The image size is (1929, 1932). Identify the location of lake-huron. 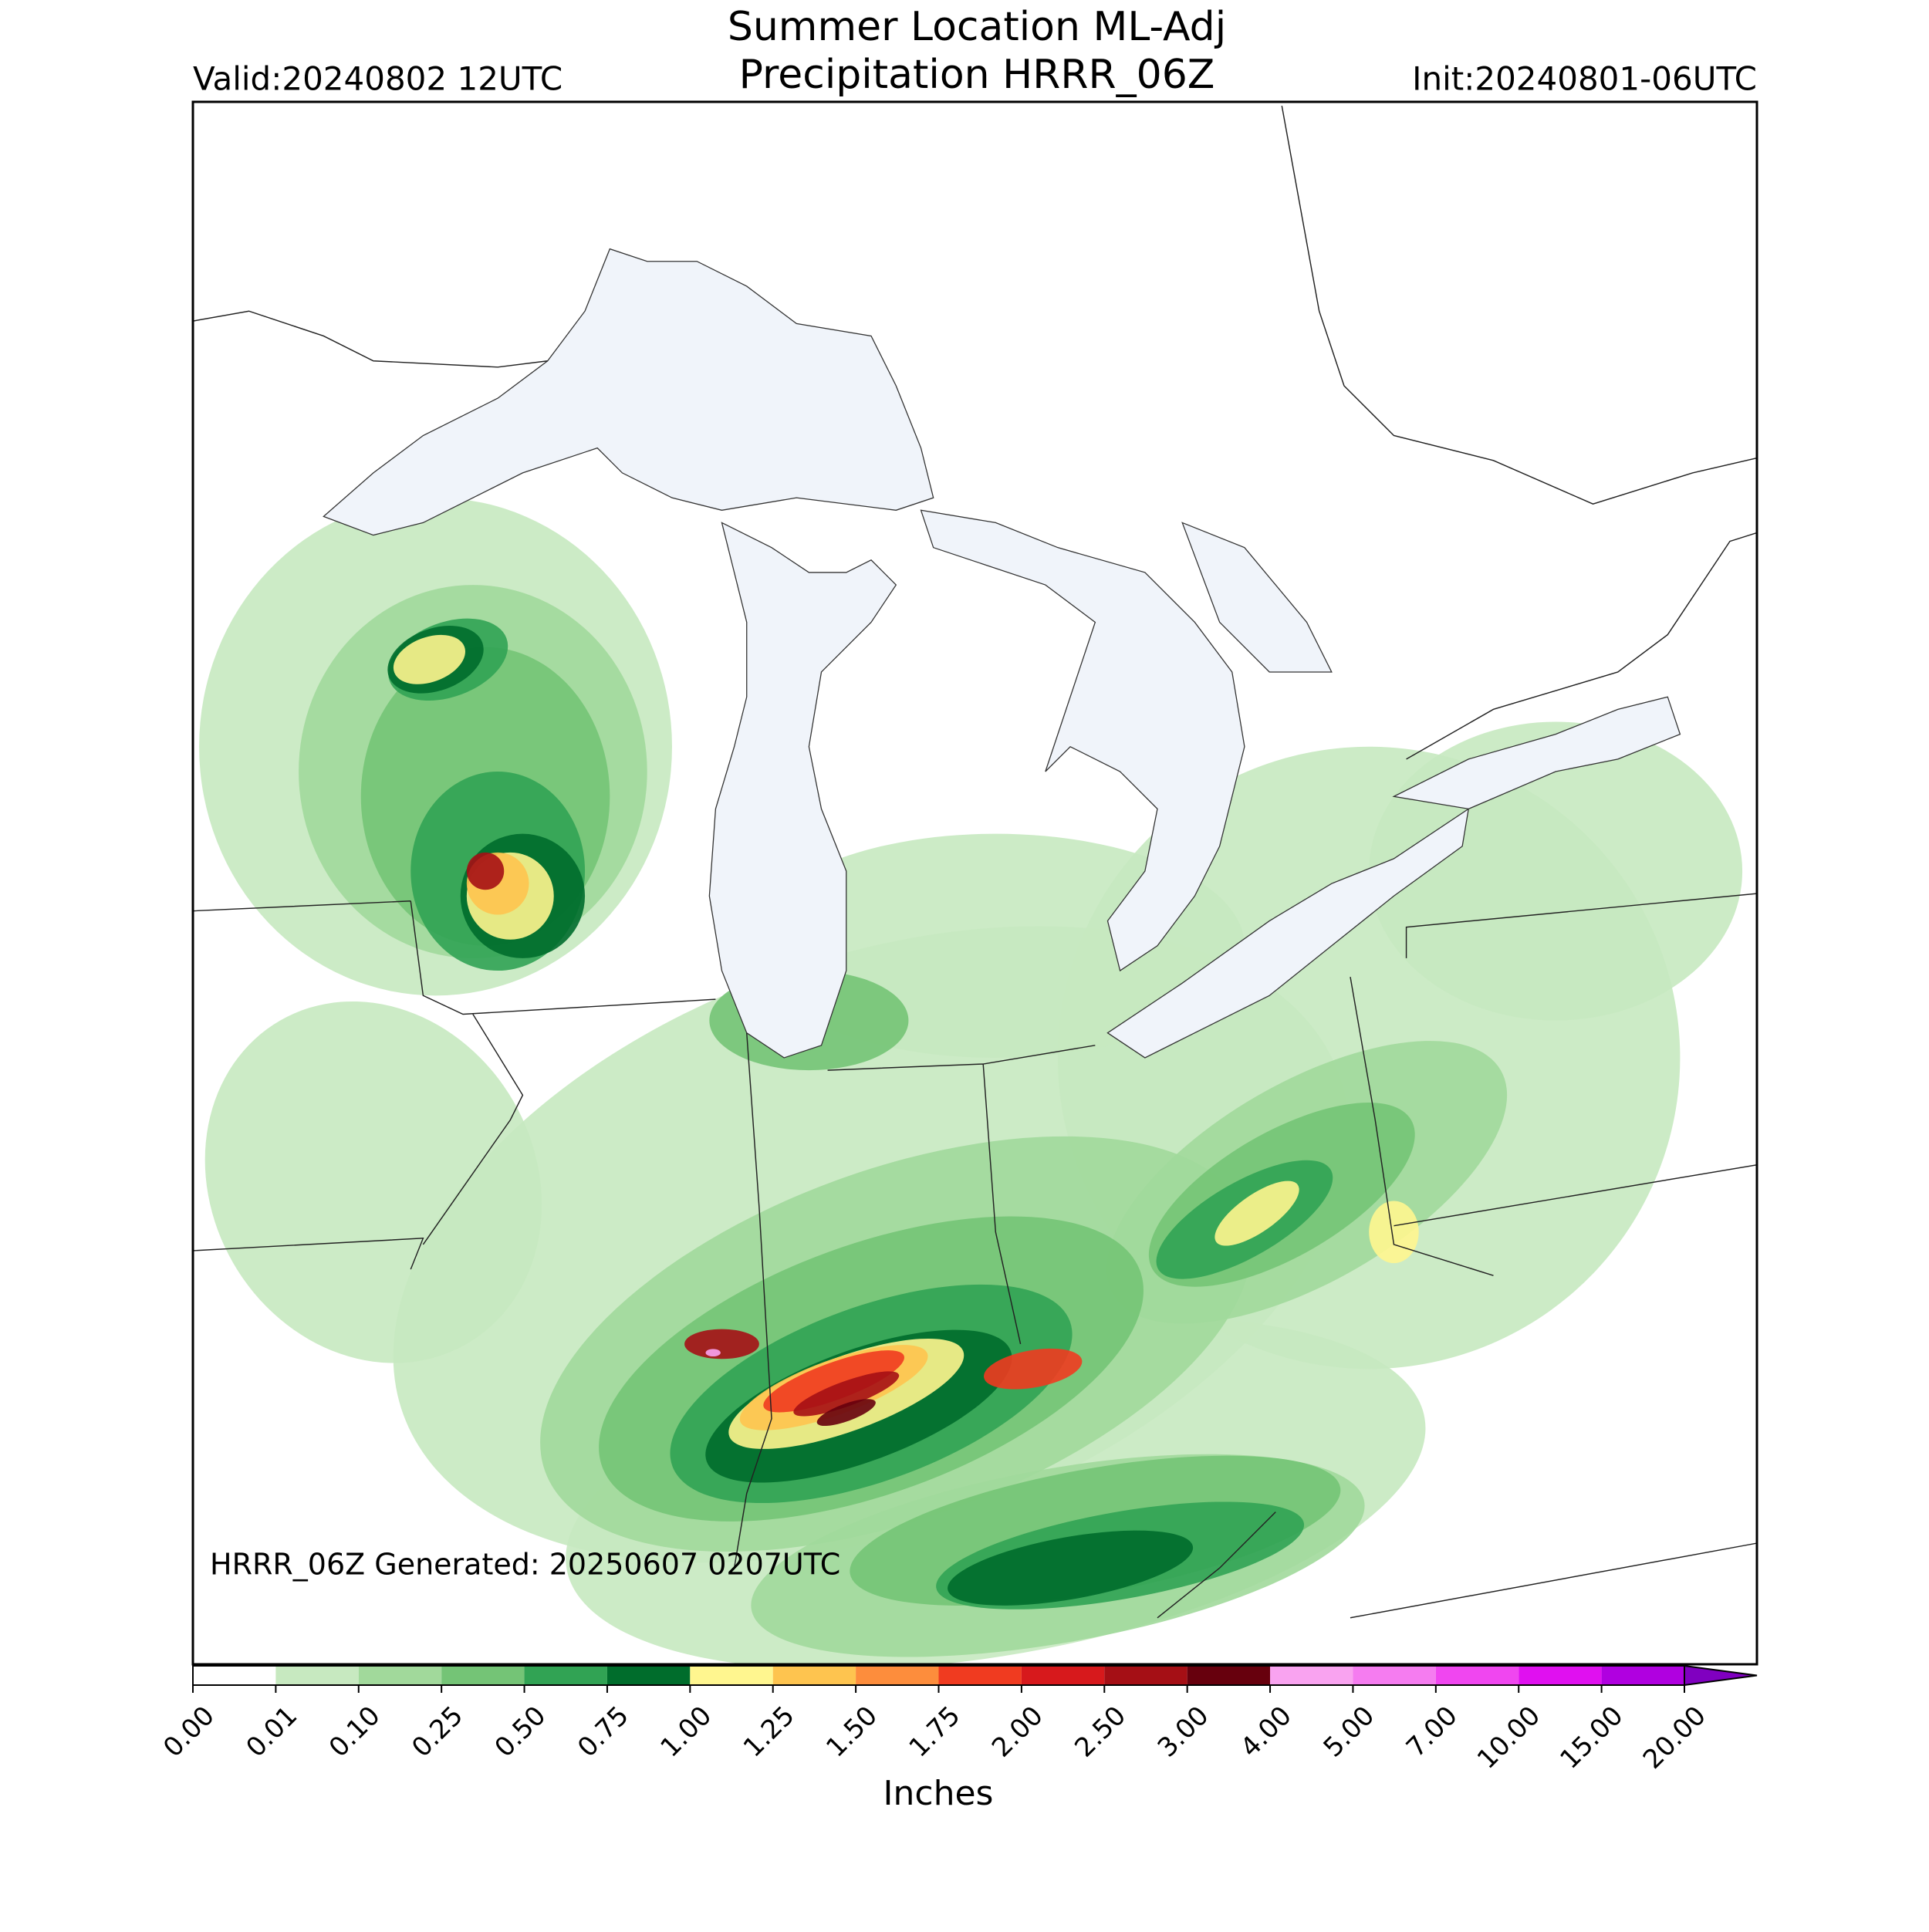
(1082, 740).